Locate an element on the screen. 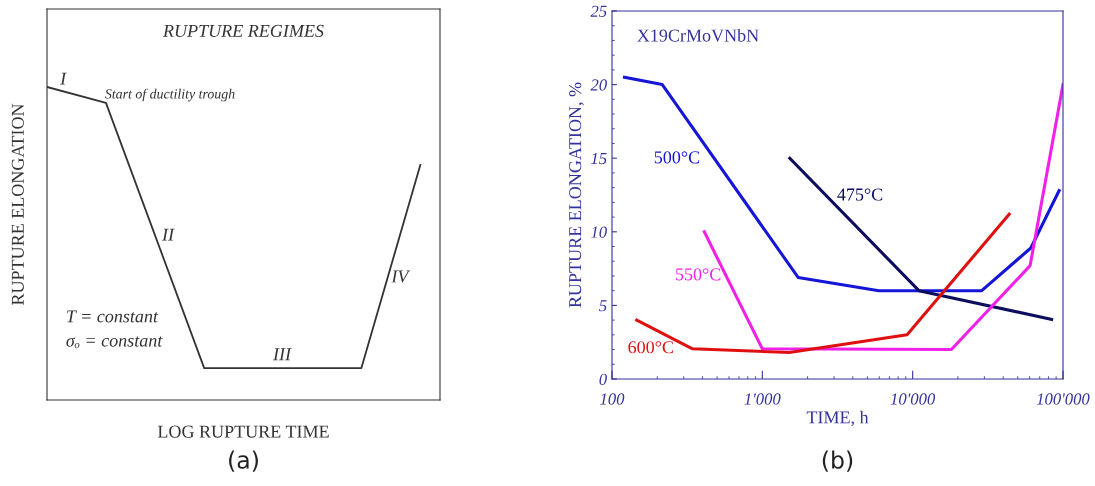 The height and width of the screenshot is (486, 1095). x-tick-label: 100'000 is located at coordinates (1063, 399).